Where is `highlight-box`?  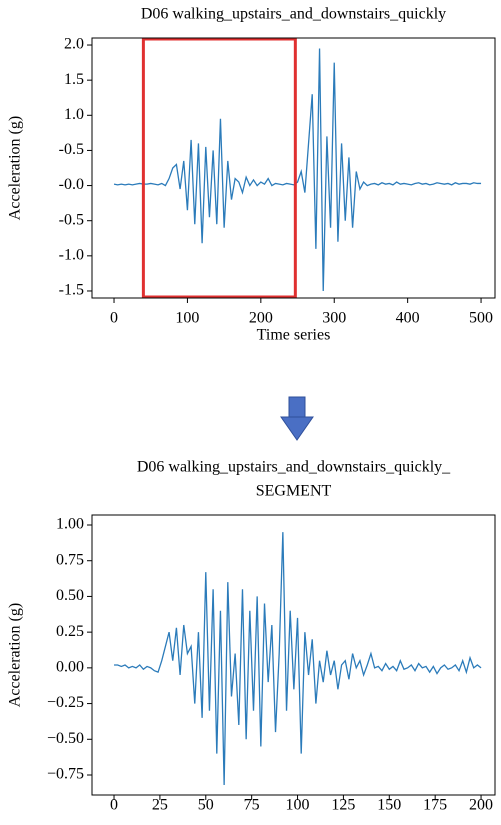 highlight-box is located at coordinates (219, 168).